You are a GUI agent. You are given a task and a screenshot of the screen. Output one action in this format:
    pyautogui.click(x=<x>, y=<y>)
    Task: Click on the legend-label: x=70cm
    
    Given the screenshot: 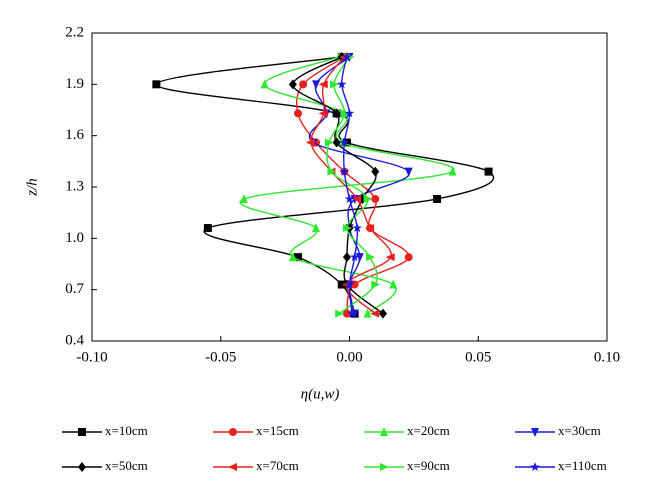 What is the action you would take?
    pyautogui.click(x=277, y=465)
    